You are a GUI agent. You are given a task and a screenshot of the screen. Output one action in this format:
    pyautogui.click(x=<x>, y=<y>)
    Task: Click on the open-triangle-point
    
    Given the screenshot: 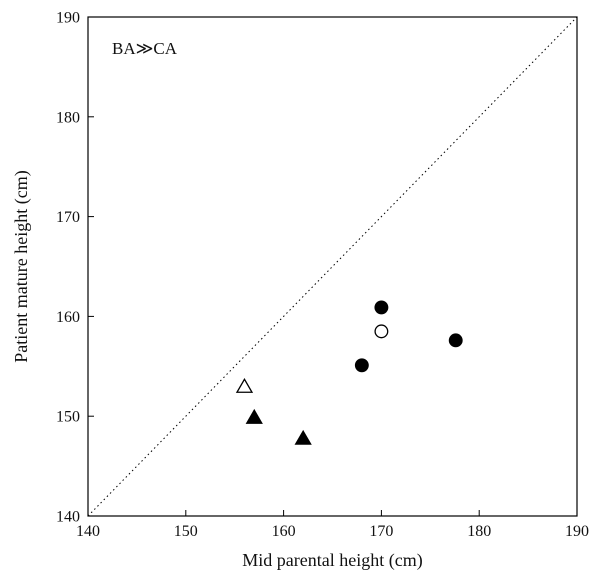 What is the action you would take?
    pyautogui.click(x=244, y=385)
    